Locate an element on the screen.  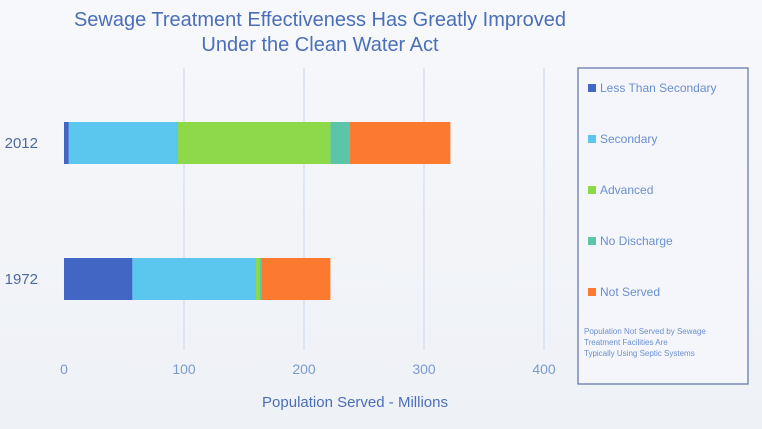
x-tick-label: 0 is located at coordinates (64, 369).